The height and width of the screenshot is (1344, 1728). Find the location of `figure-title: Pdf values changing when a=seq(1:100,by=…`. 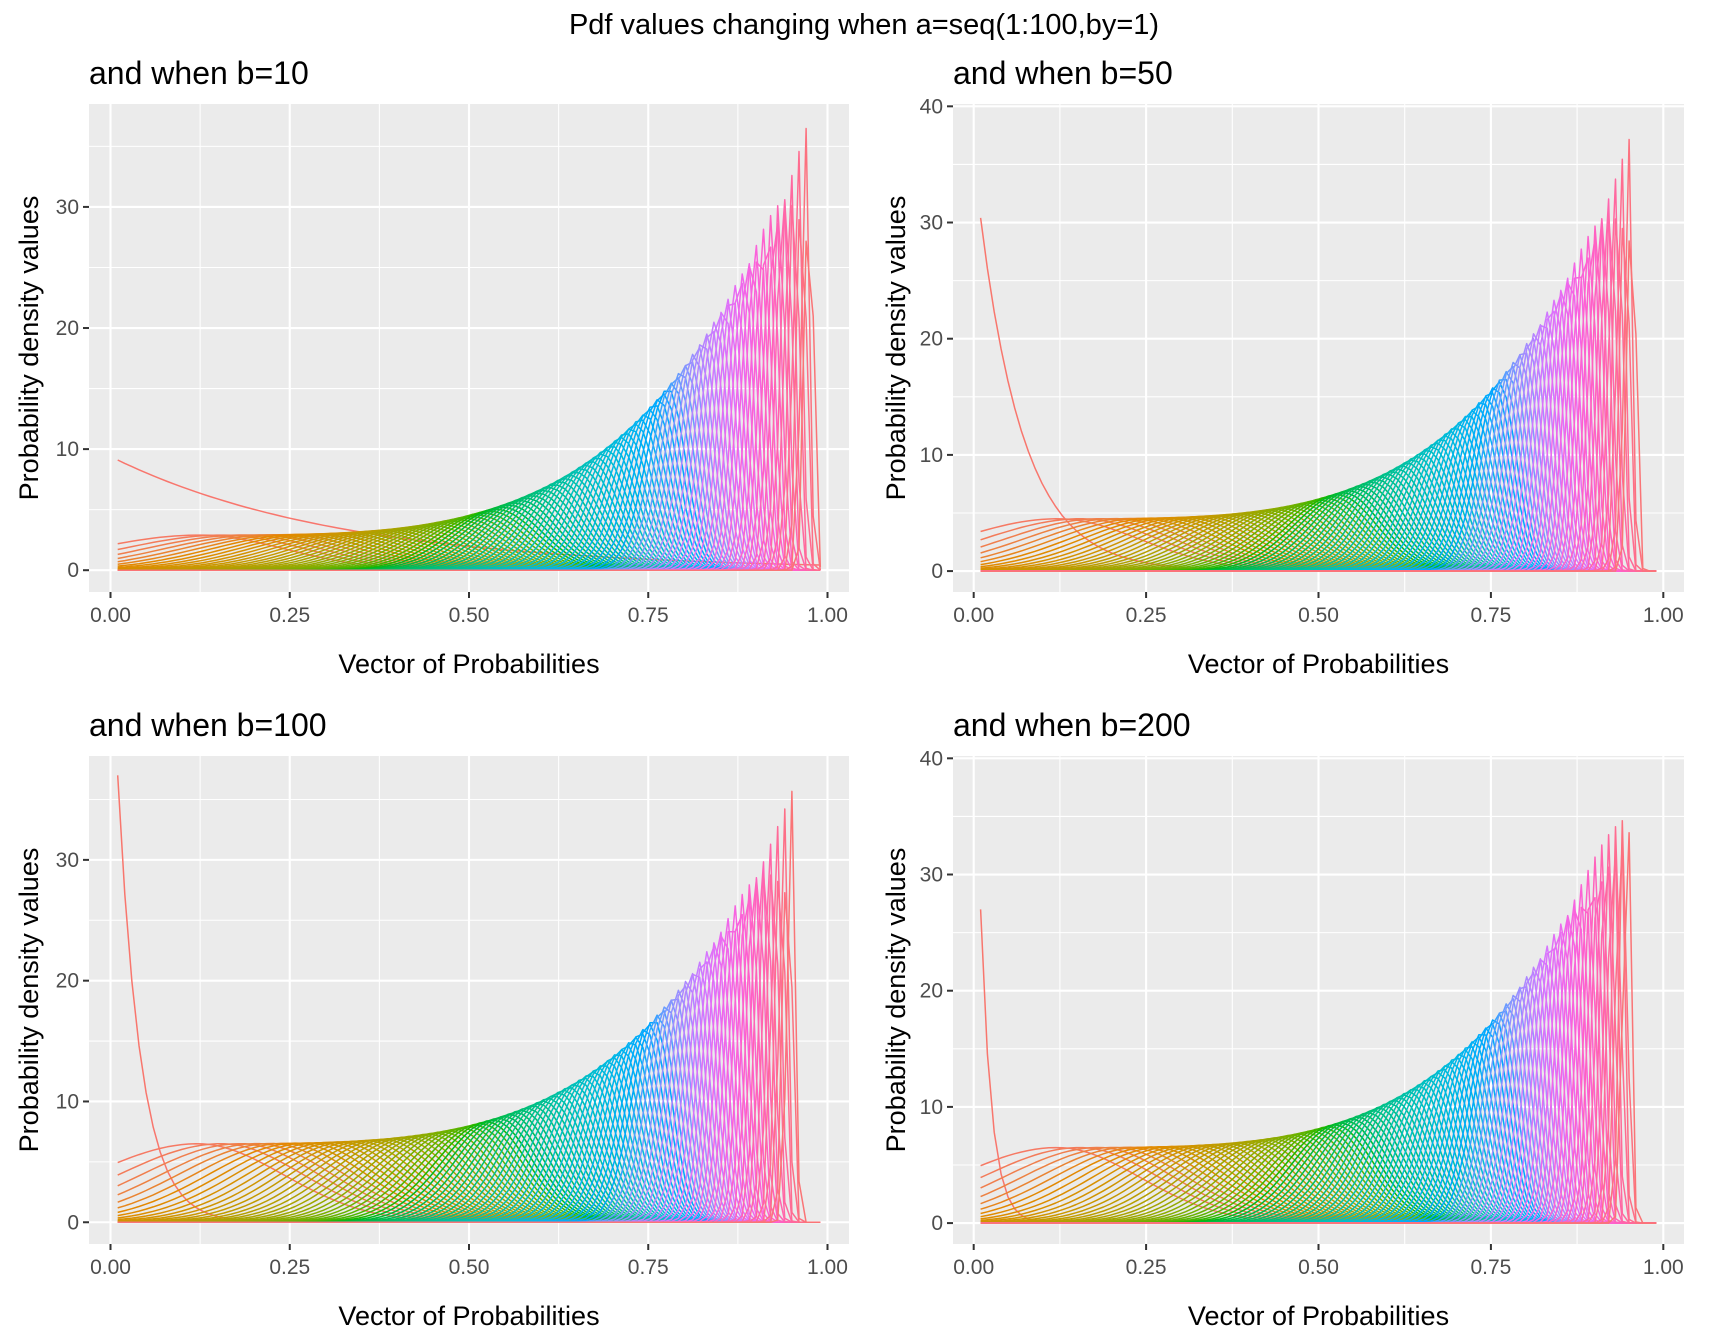

figure-title: Pdf values changing when a=seq(1:100,by=… is located at coordinates (864, 25).